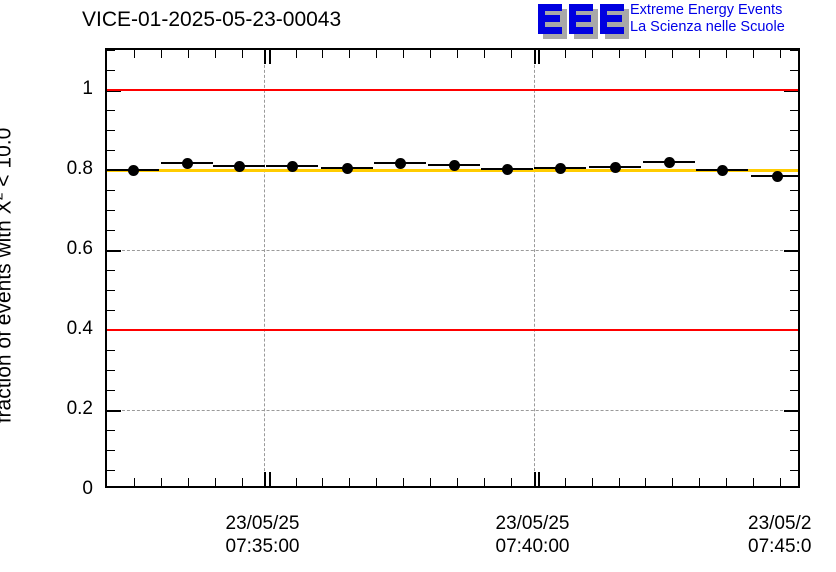 The width and height of the screenshot is (836, 572). What do you see at coordinates (532, 546) in the screenshot?
I see `x-tick-label-2-time: 07:40:00` at bounding box center [532, 546].